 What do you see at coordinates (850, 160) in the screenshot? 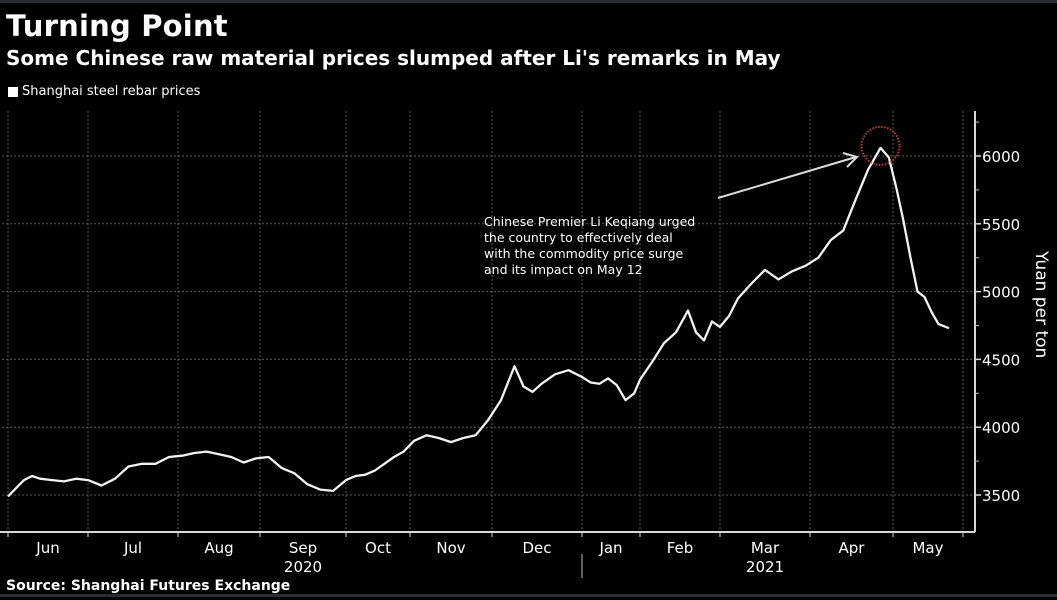
I see `arrow-head-icon` at bounding box center [850, 160].